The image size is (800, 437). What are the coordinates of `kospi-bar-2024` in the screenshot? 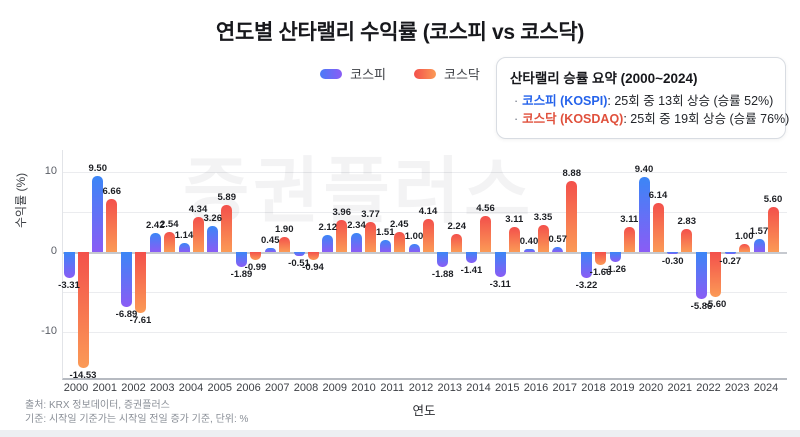 It's located at (759, 245).